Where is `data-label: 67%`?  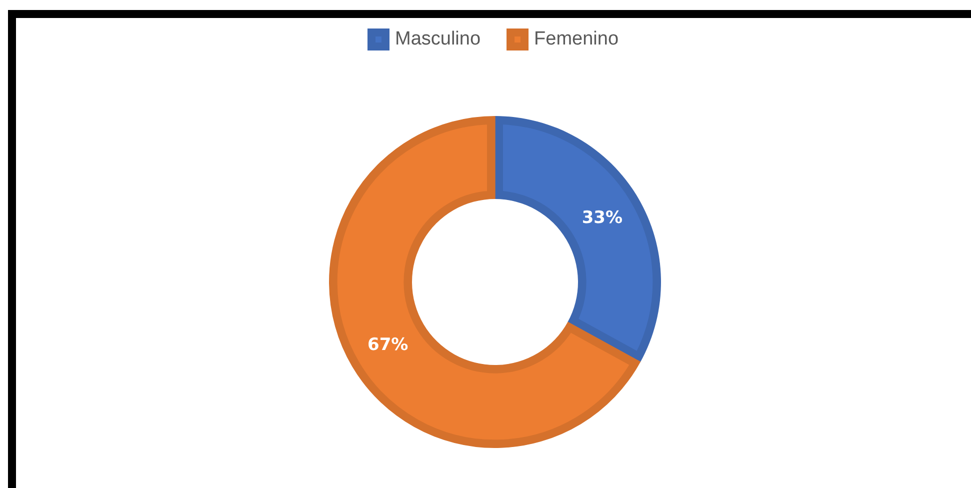 data-label: 67% is located at coordinates (387, 344).